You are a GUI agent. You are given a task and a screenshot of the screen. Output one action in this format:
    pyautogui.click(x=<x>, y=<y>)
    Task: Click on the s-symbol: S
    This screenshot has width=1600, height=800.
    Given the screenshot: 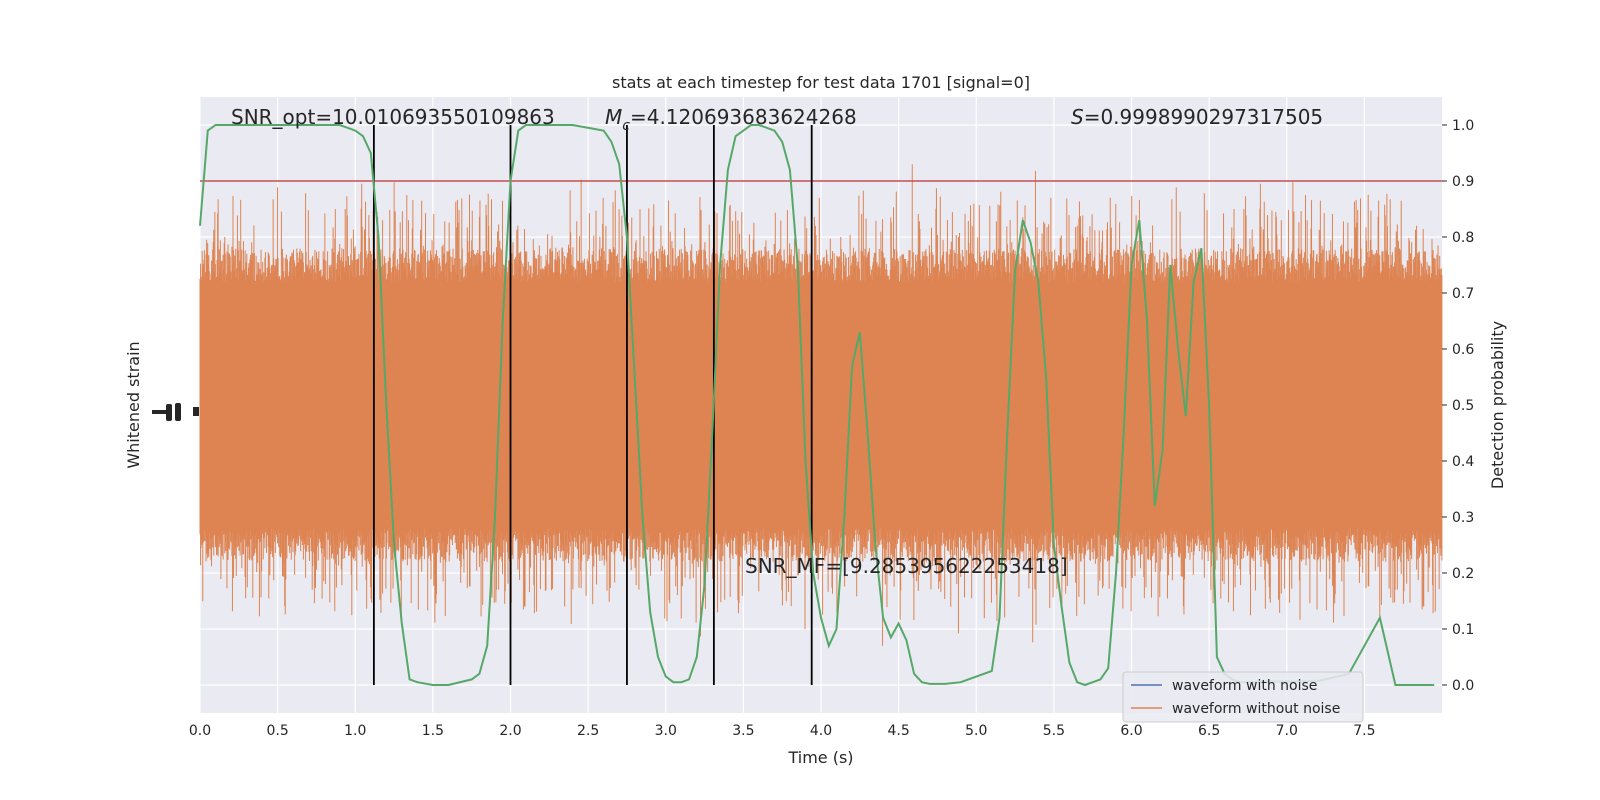 What is the action you would take?
    pyautogui.click(x=1077, y=117)
    